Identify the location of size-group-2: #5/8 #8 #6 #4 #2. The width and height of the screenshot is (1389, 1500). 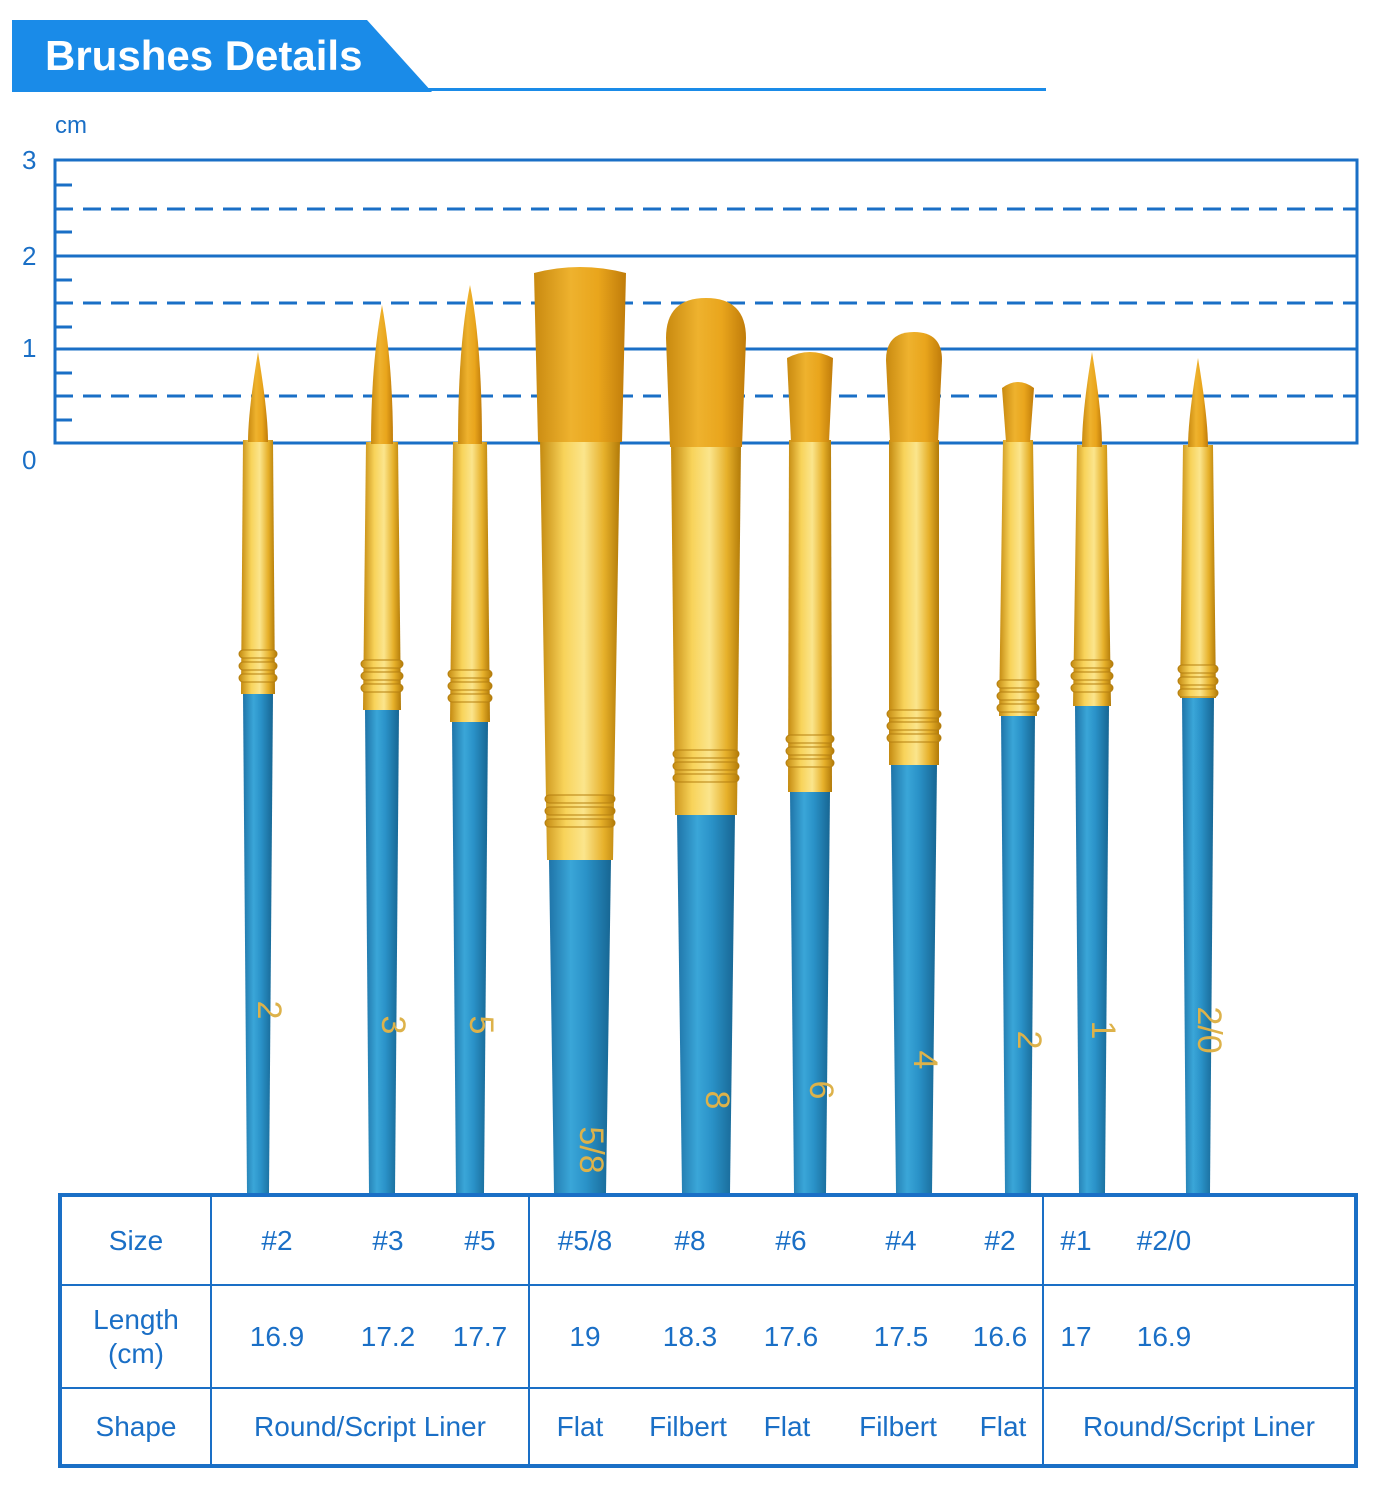
(786, 1240).